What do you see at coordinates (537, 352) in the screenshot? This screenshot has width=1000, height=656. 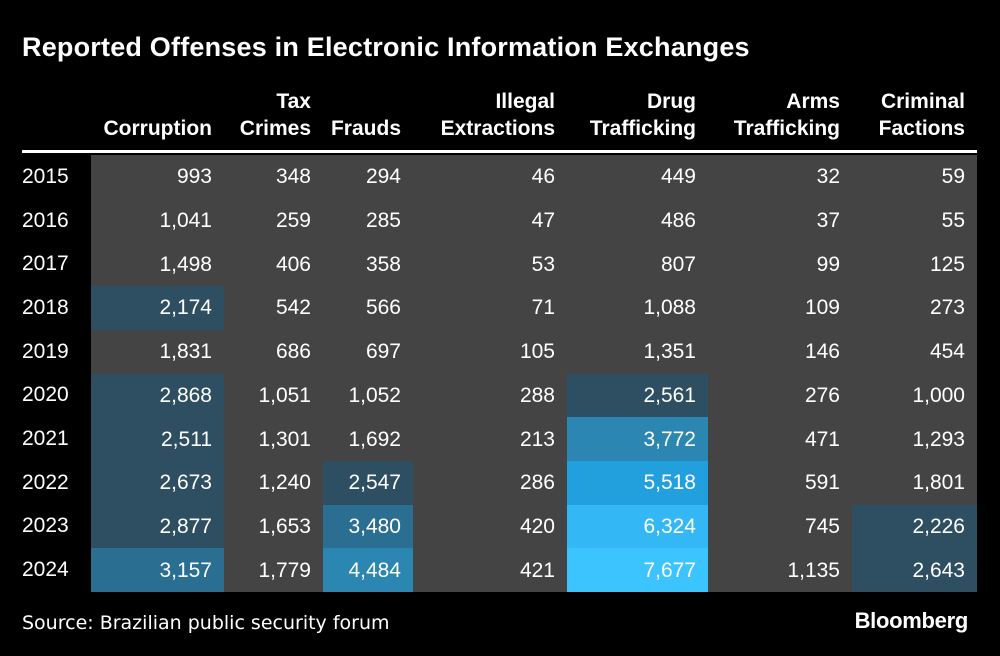 I see `table-cell: 105` at bounding box center [537, 352].